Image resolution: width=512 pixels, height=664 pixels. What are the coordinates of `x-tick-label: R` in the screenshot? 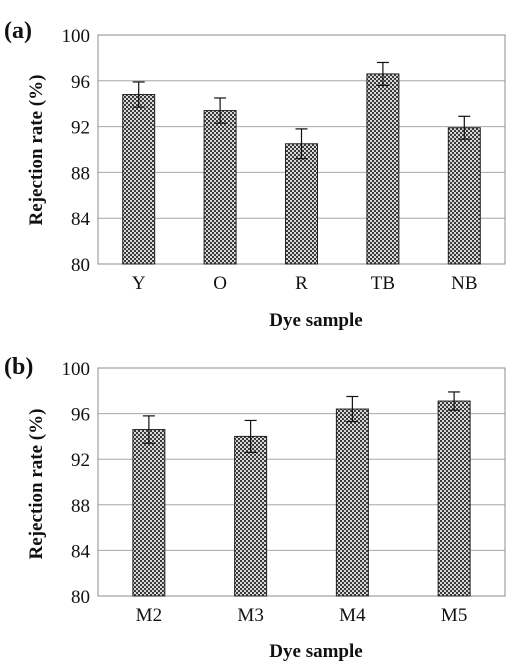 It's located at (301, 283).